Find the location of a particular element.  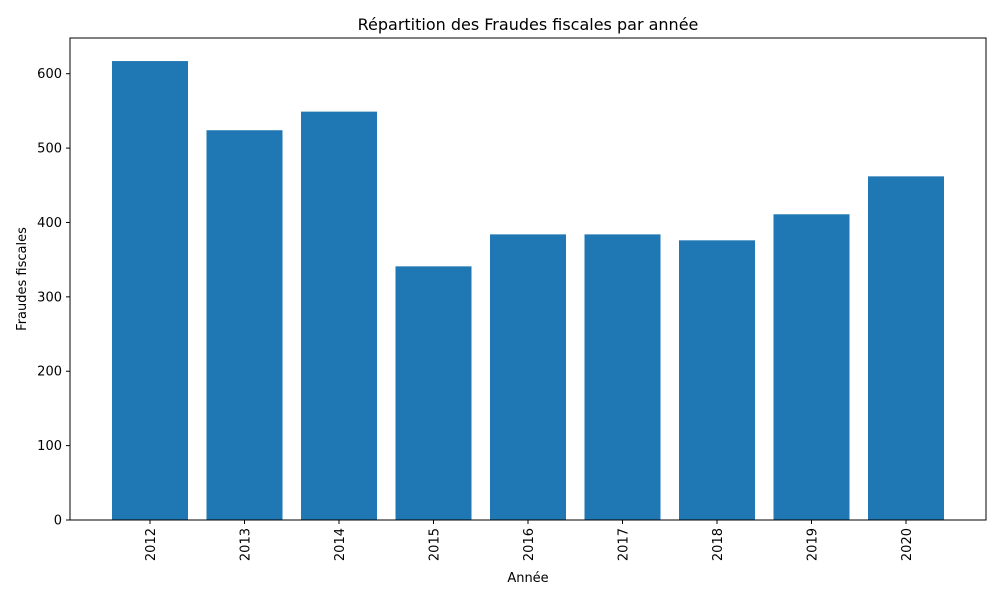

bar-2012 is located at coordinates (150, 290).